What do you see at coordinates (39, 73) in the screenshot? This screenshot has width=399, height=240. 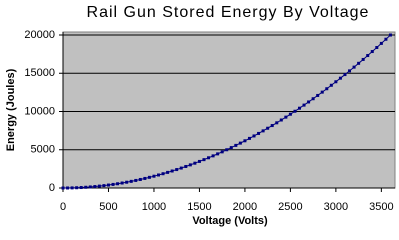 I see `y-tick-label: 15000` at bounding box center [39, 73].